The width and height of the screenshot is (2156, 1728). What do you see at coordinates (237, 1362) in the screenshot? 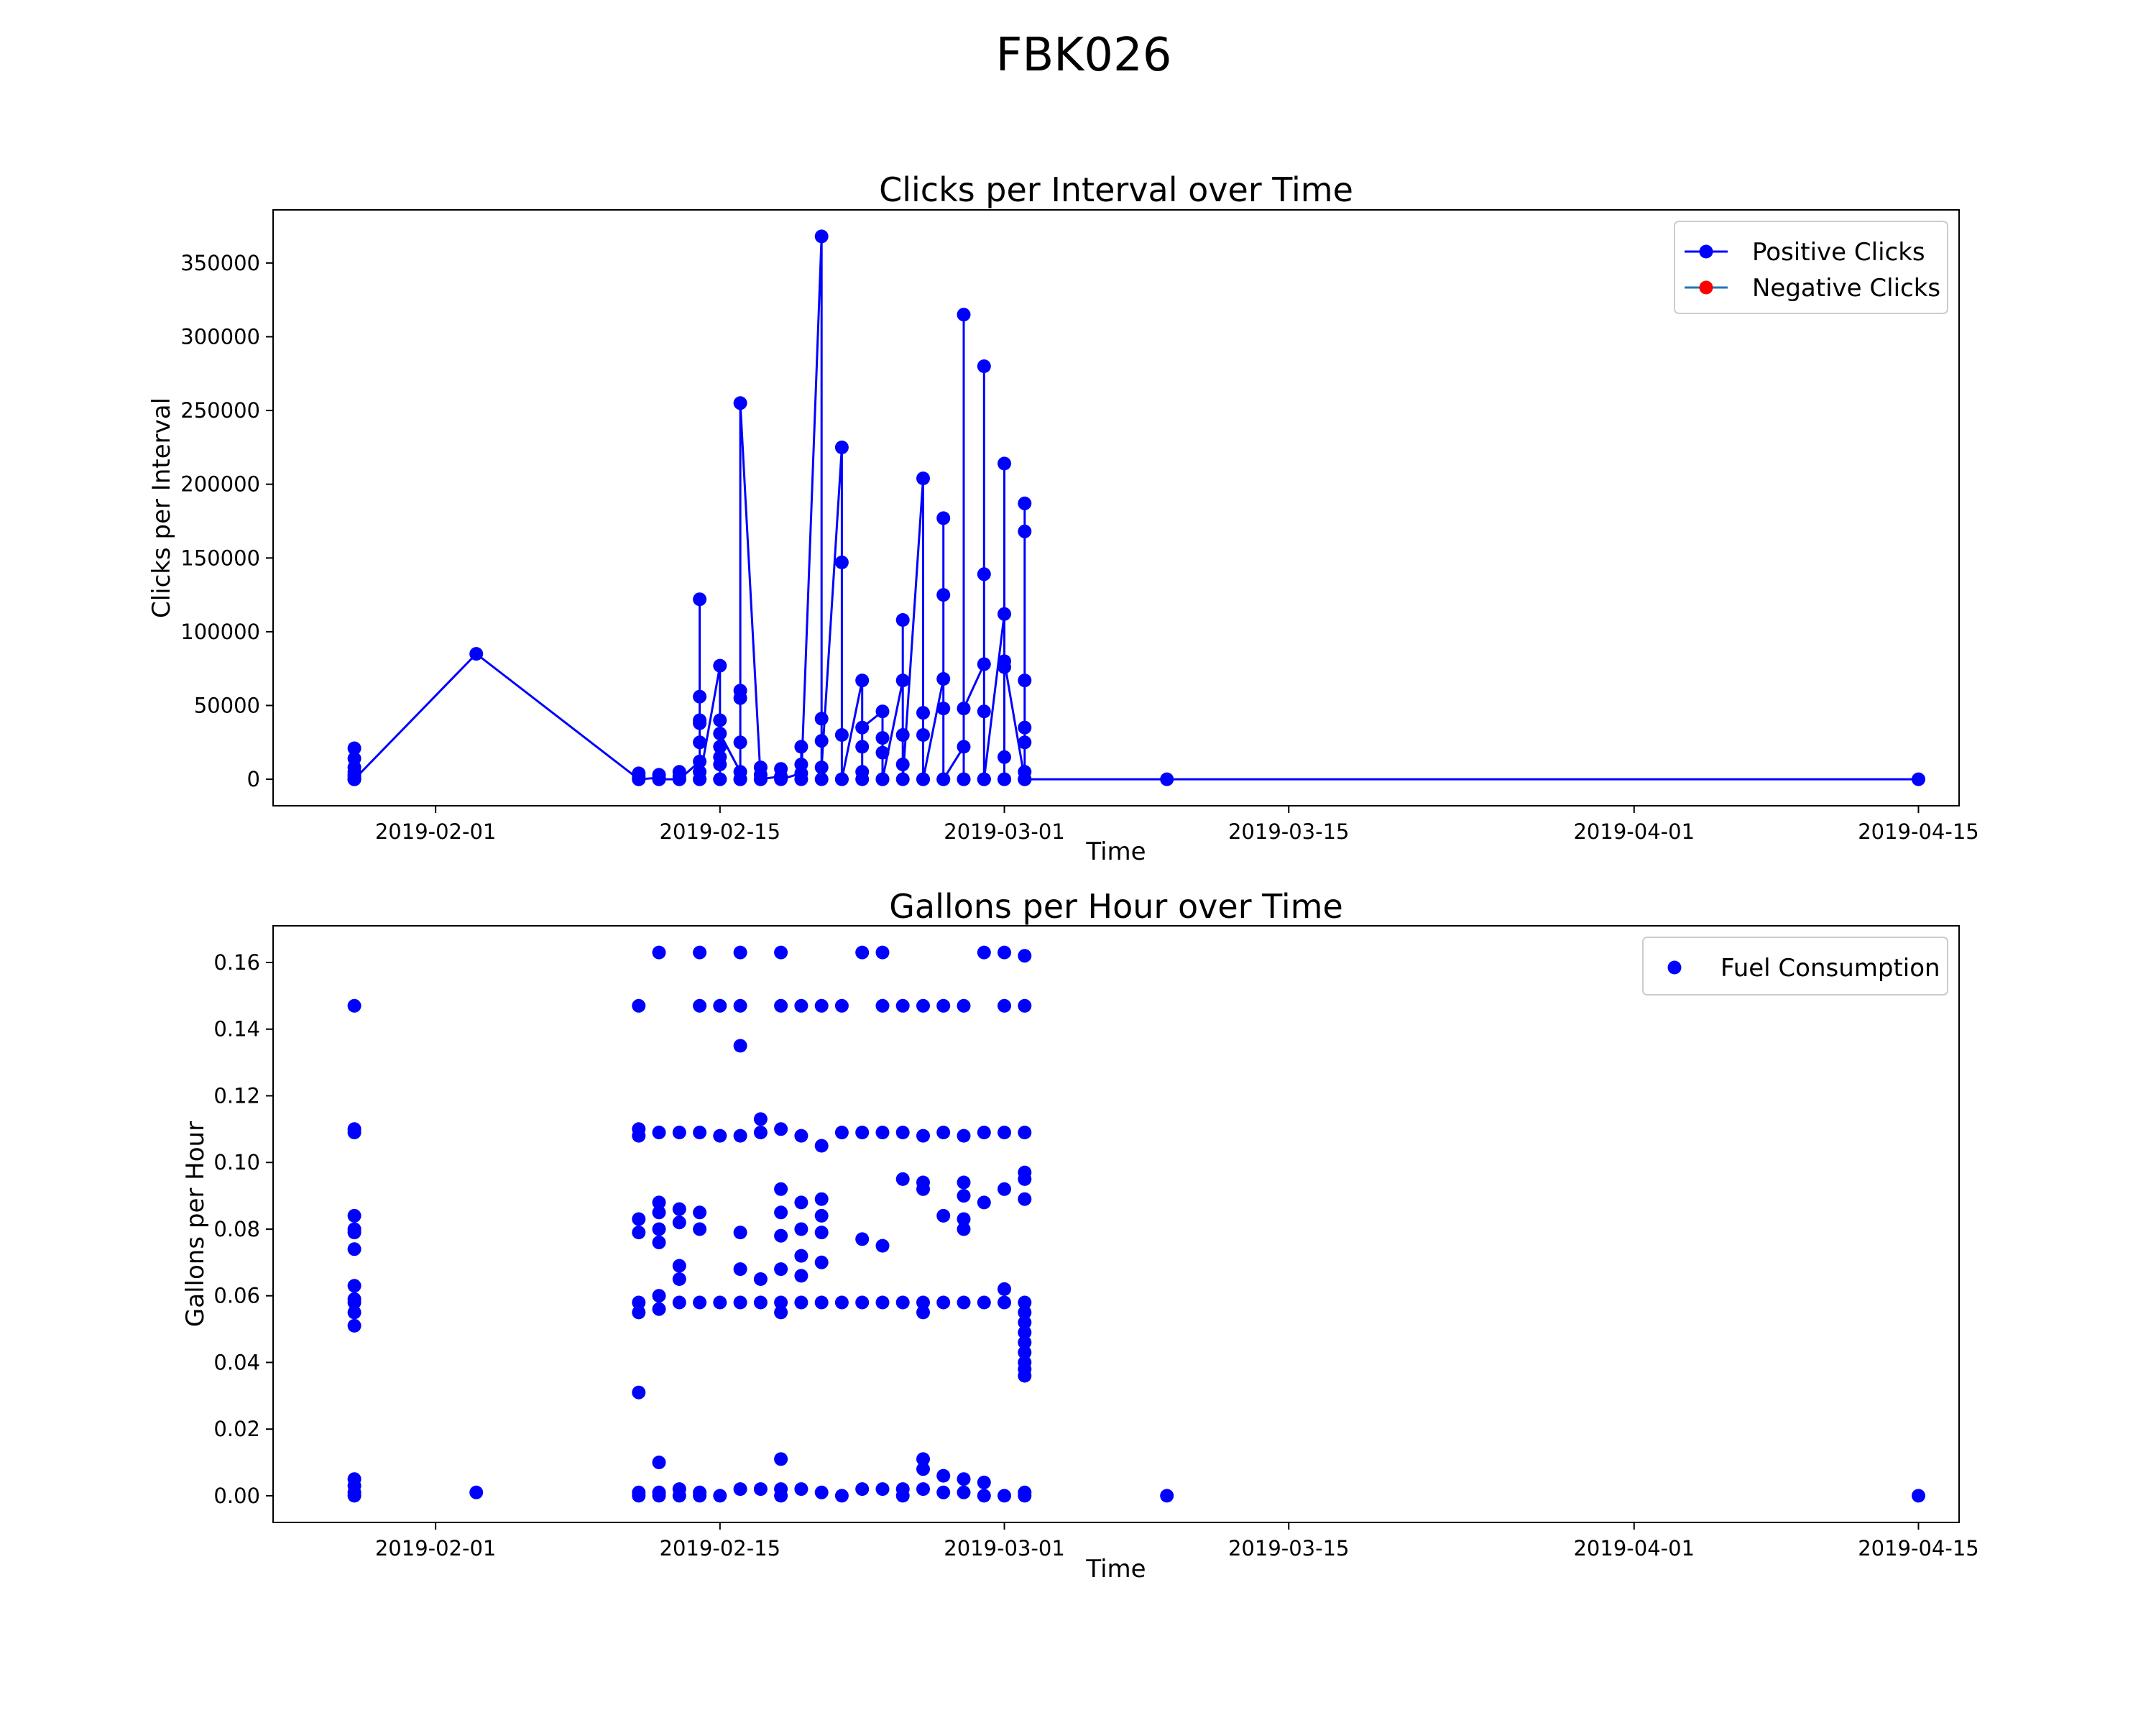
I see `y-tick-label: 0.04` at bounding box center [237, 1362].